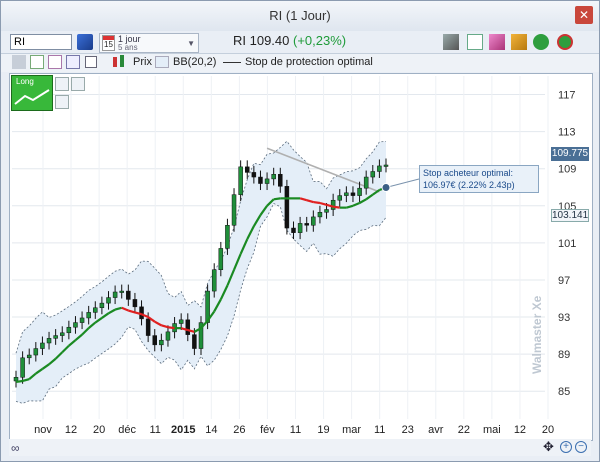 This screenshot has width=600, height=462. I want to click on indicator-chart-icon, so click(37, 62).